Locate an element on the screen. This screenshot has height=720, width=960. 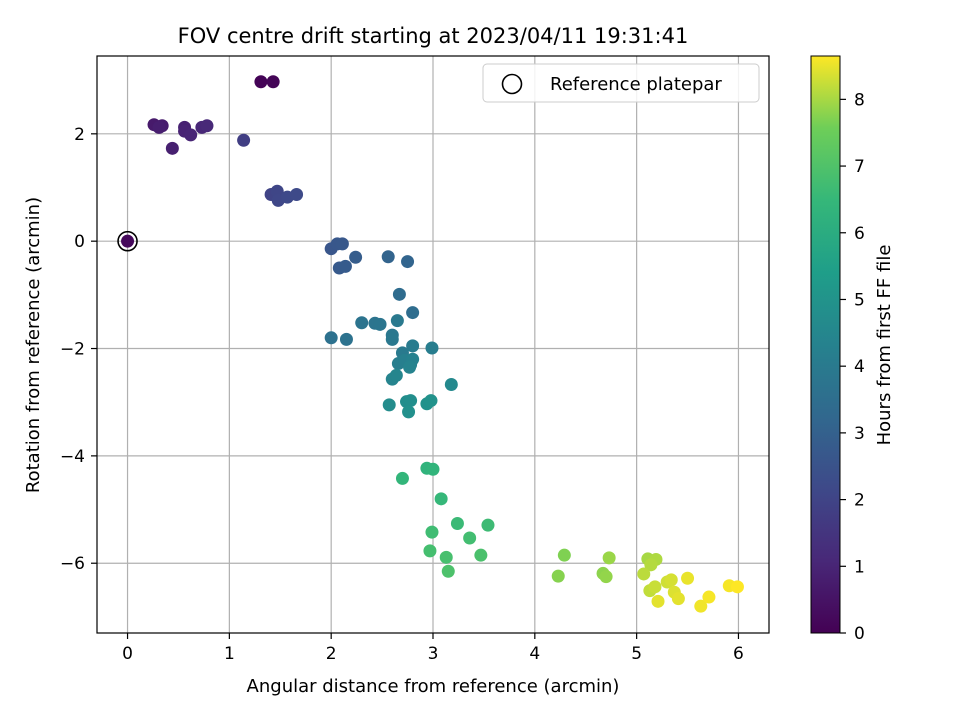
x-tick-label: 6 is located at coordinates (738, 654).